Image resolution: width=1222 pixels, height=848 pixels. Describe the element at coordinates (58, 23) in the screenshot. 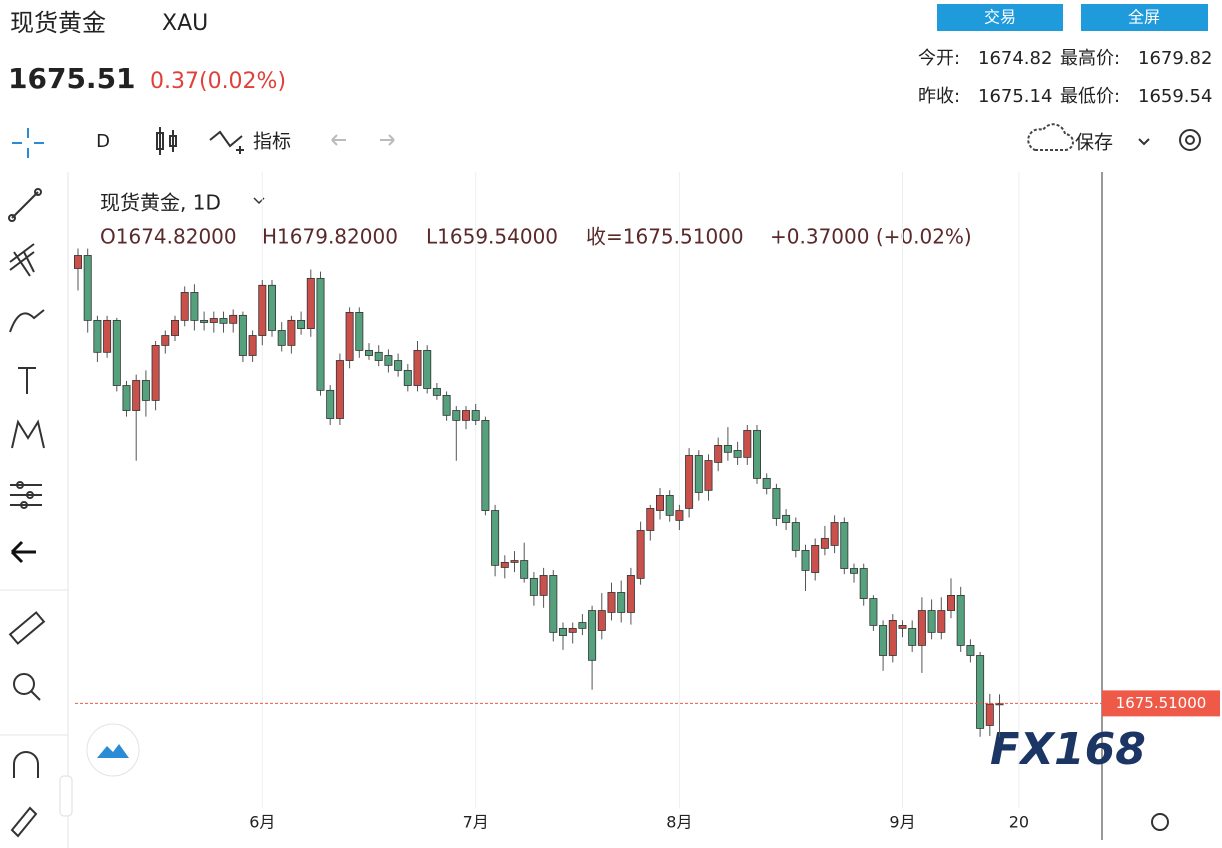

I see `instrument-title: 现货黄金` at that location.